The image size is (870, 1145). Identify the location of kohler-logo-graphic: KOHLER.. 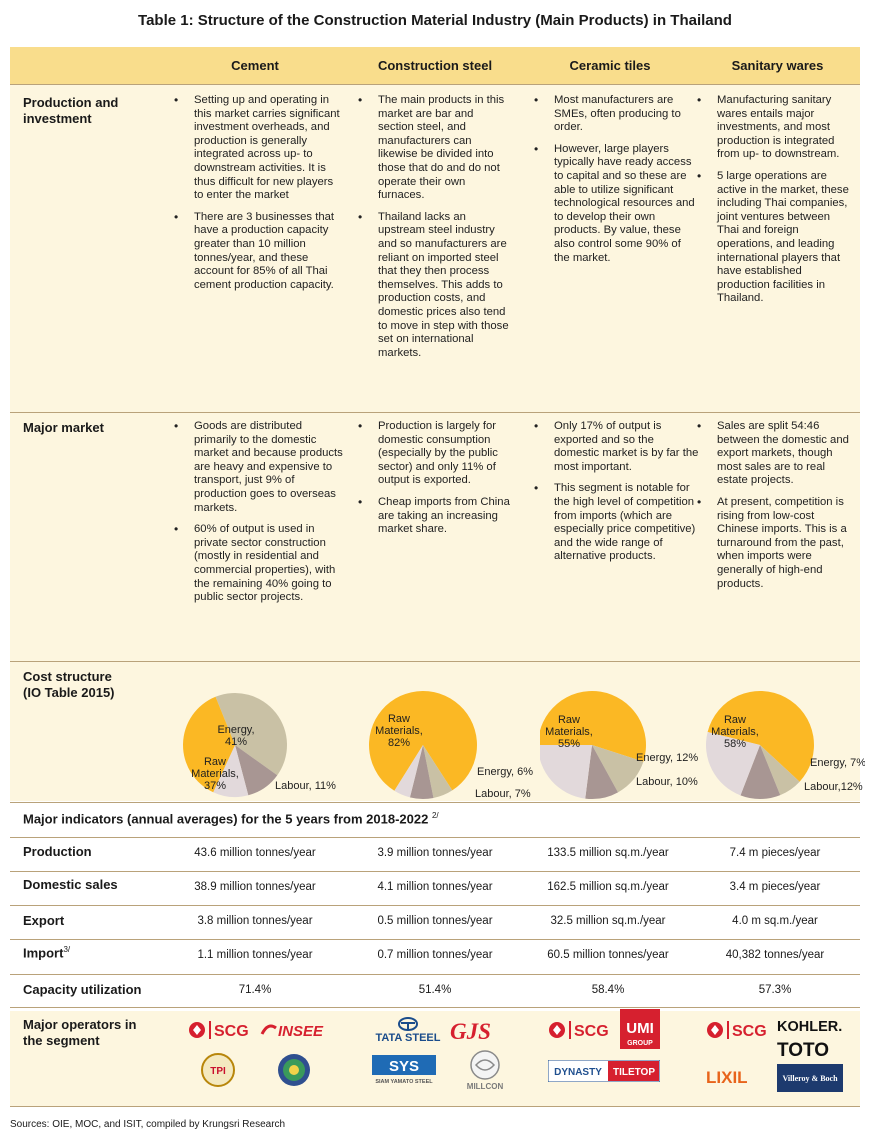
(809, 1027).